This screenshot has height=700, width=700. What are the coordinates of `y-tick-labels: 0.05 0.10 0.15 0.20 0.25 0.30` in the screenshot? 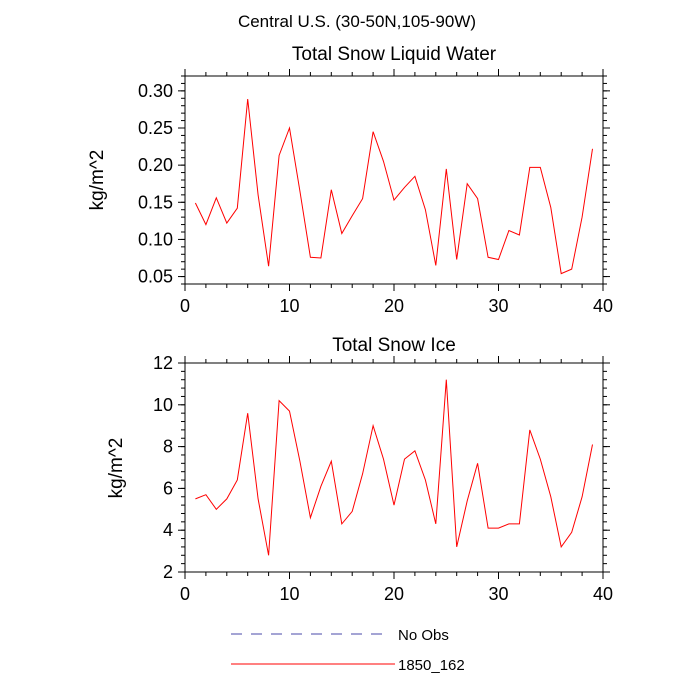 It's located at (155, 184).